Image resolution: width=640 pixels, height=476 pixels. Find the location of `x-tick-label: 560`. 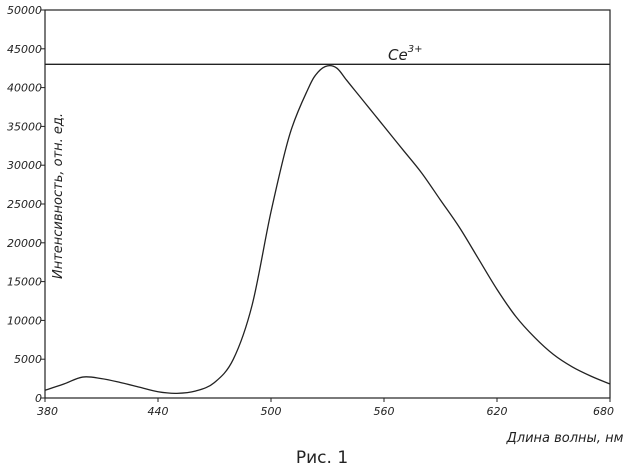

x-tick-label: 560 is located at coordinates (384, 411).